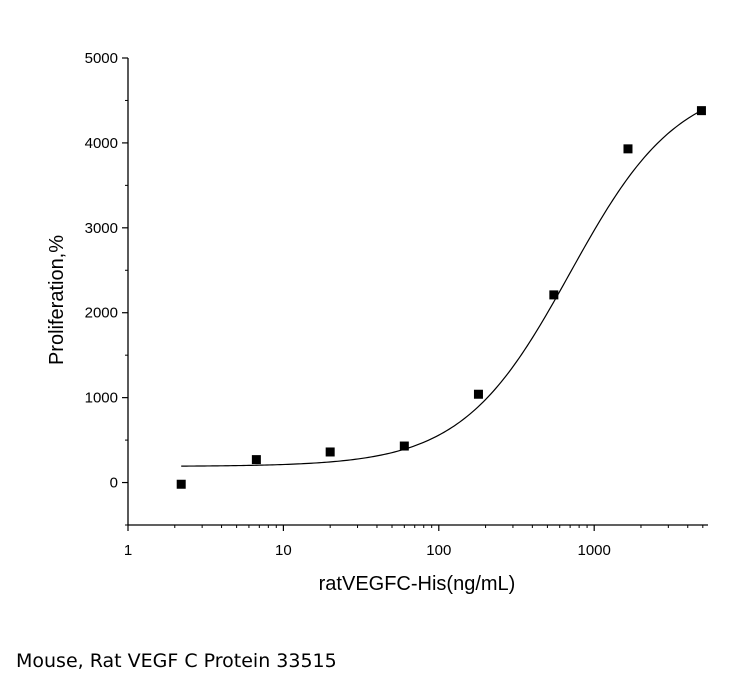  I want to click on y-axis-label: Proliferation,%, so click(57, 300).